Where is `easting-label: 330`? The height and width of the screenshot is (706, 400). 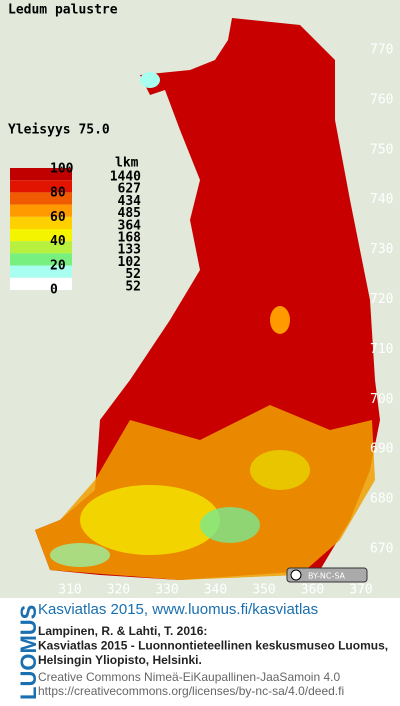 easting-label: 330 is located at coordinates (166, 590).